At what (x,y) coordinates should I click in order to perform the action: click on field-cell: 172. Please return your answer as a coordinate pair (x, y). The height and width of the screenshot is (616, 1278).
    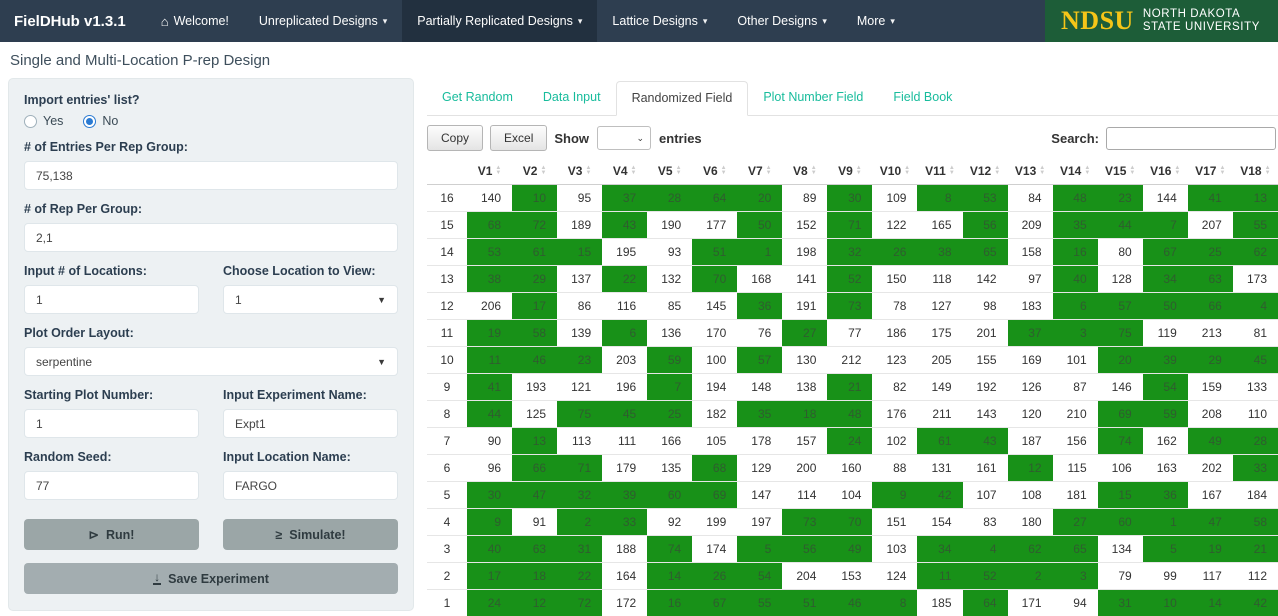
    Looking at the image, I should click on (624, 603).